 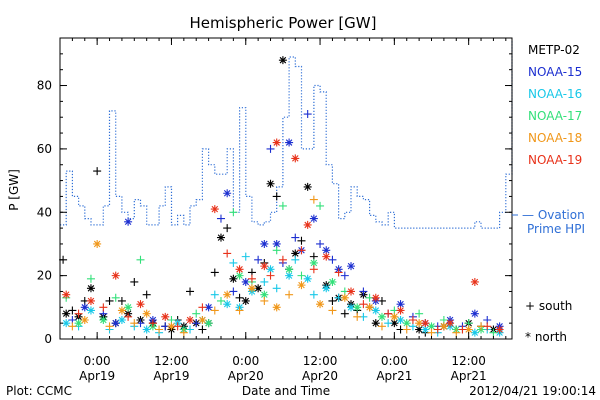 What do you see at coordinates (555, 138) in the screenshot?
I see `legend-item-noaa-18: NOAA-18` at bounding box center [555, 138].